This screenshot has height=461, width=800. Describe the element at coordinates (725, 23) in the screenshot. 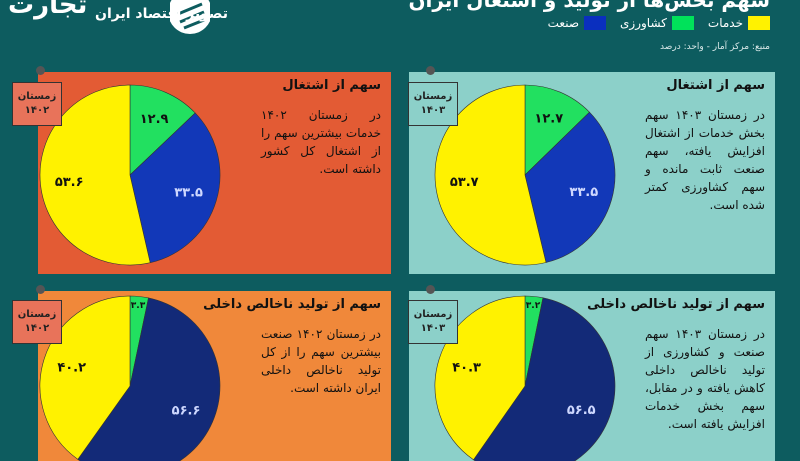

I see `legend-label-services: خدمات` at that location.